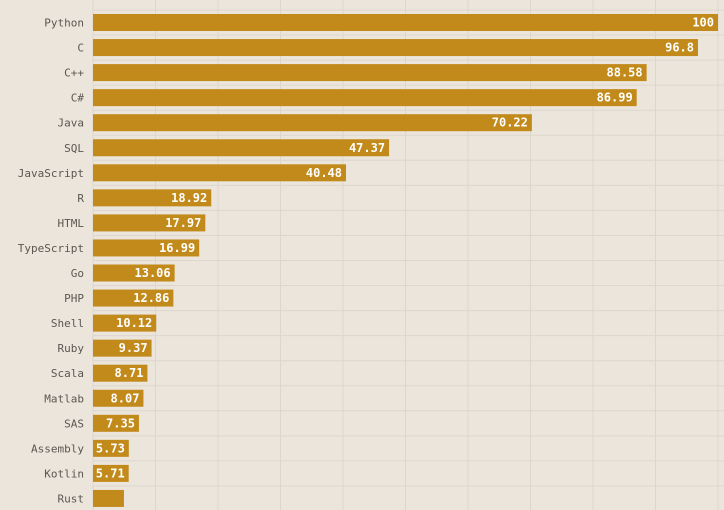 The height and width of the screenshot is (510, 724). What do you see at coordinates (80, 48) in the screenshot?
I see `category-label: C` at bounding box center [80, 48].